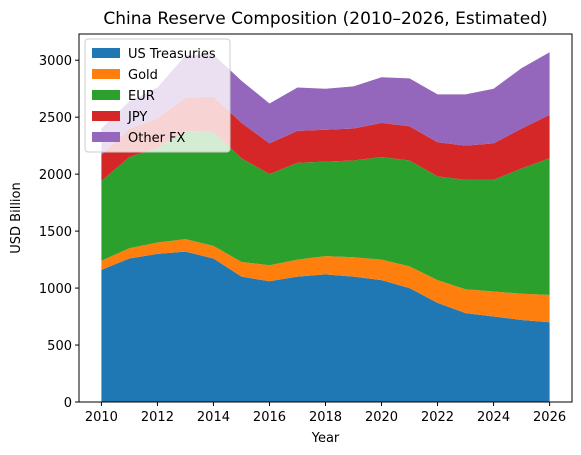 The width and height of the screenshot is (581, 455). What do you see at coordinates (106, 137) in the screenshot?
I see `legend-swatch-other-fx` at bounding box center [106, 137].